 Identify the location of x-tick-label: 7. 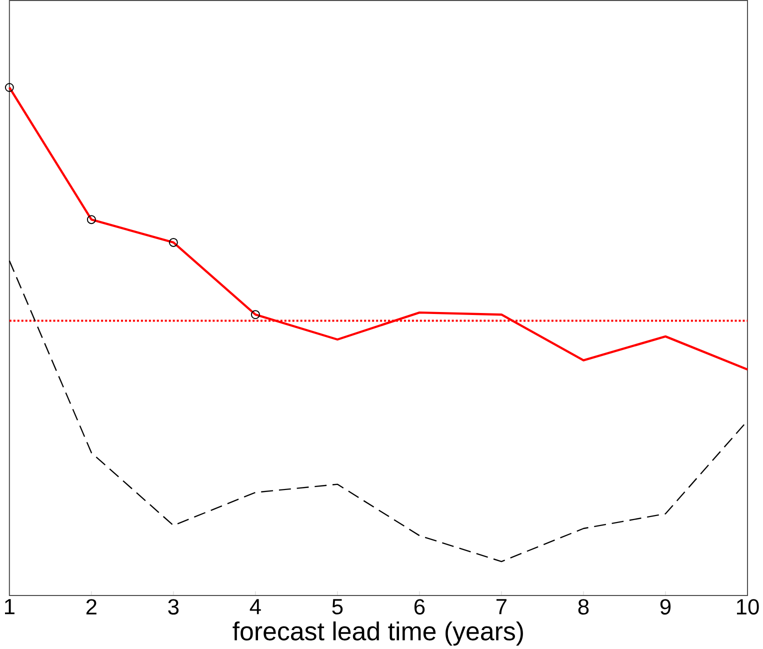
(501, 606).